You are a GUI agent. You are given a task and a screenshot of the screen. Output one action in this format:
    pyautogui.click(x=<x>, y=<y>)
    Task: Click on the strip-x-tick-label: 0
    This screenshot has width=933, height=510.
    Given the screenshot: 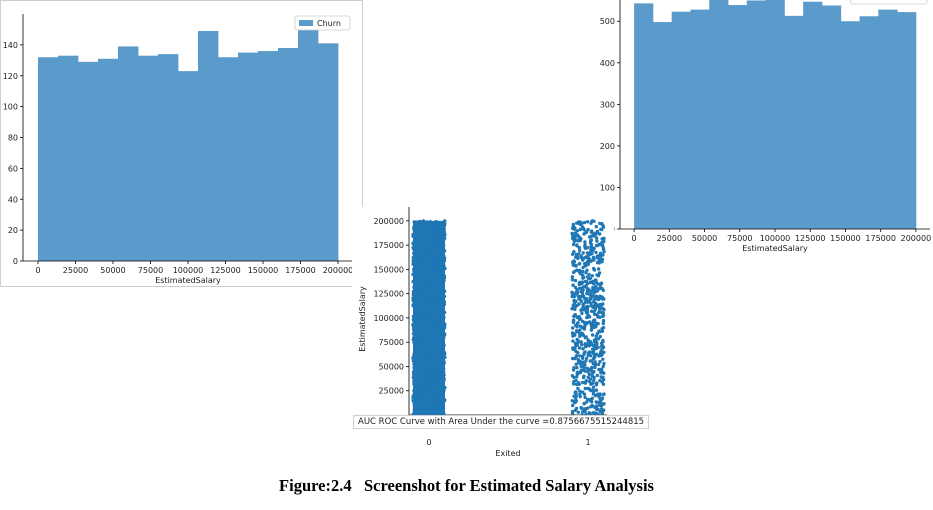 What is the action you would take?
    pyautogui.click(x=428, y=442)
    